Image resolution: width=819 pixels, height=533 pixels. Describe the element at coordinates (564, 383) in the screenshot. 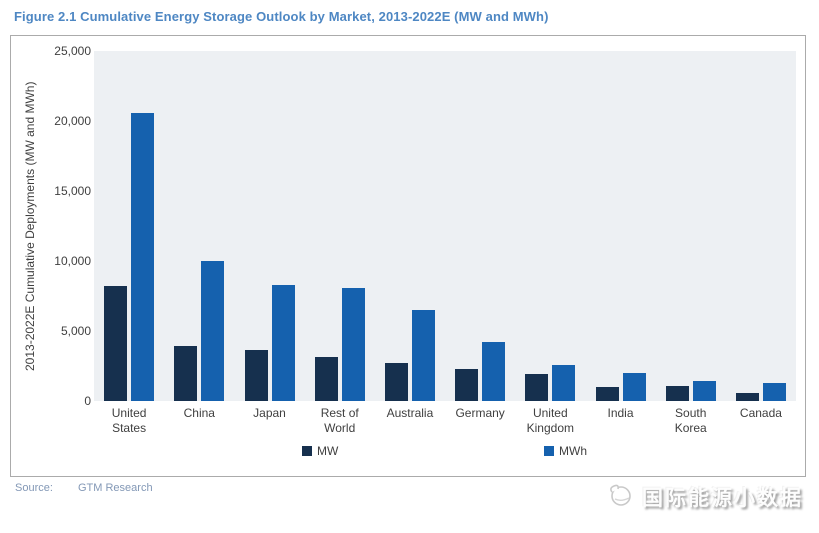

I see `bar-mwh-united-kingdom` at that location.